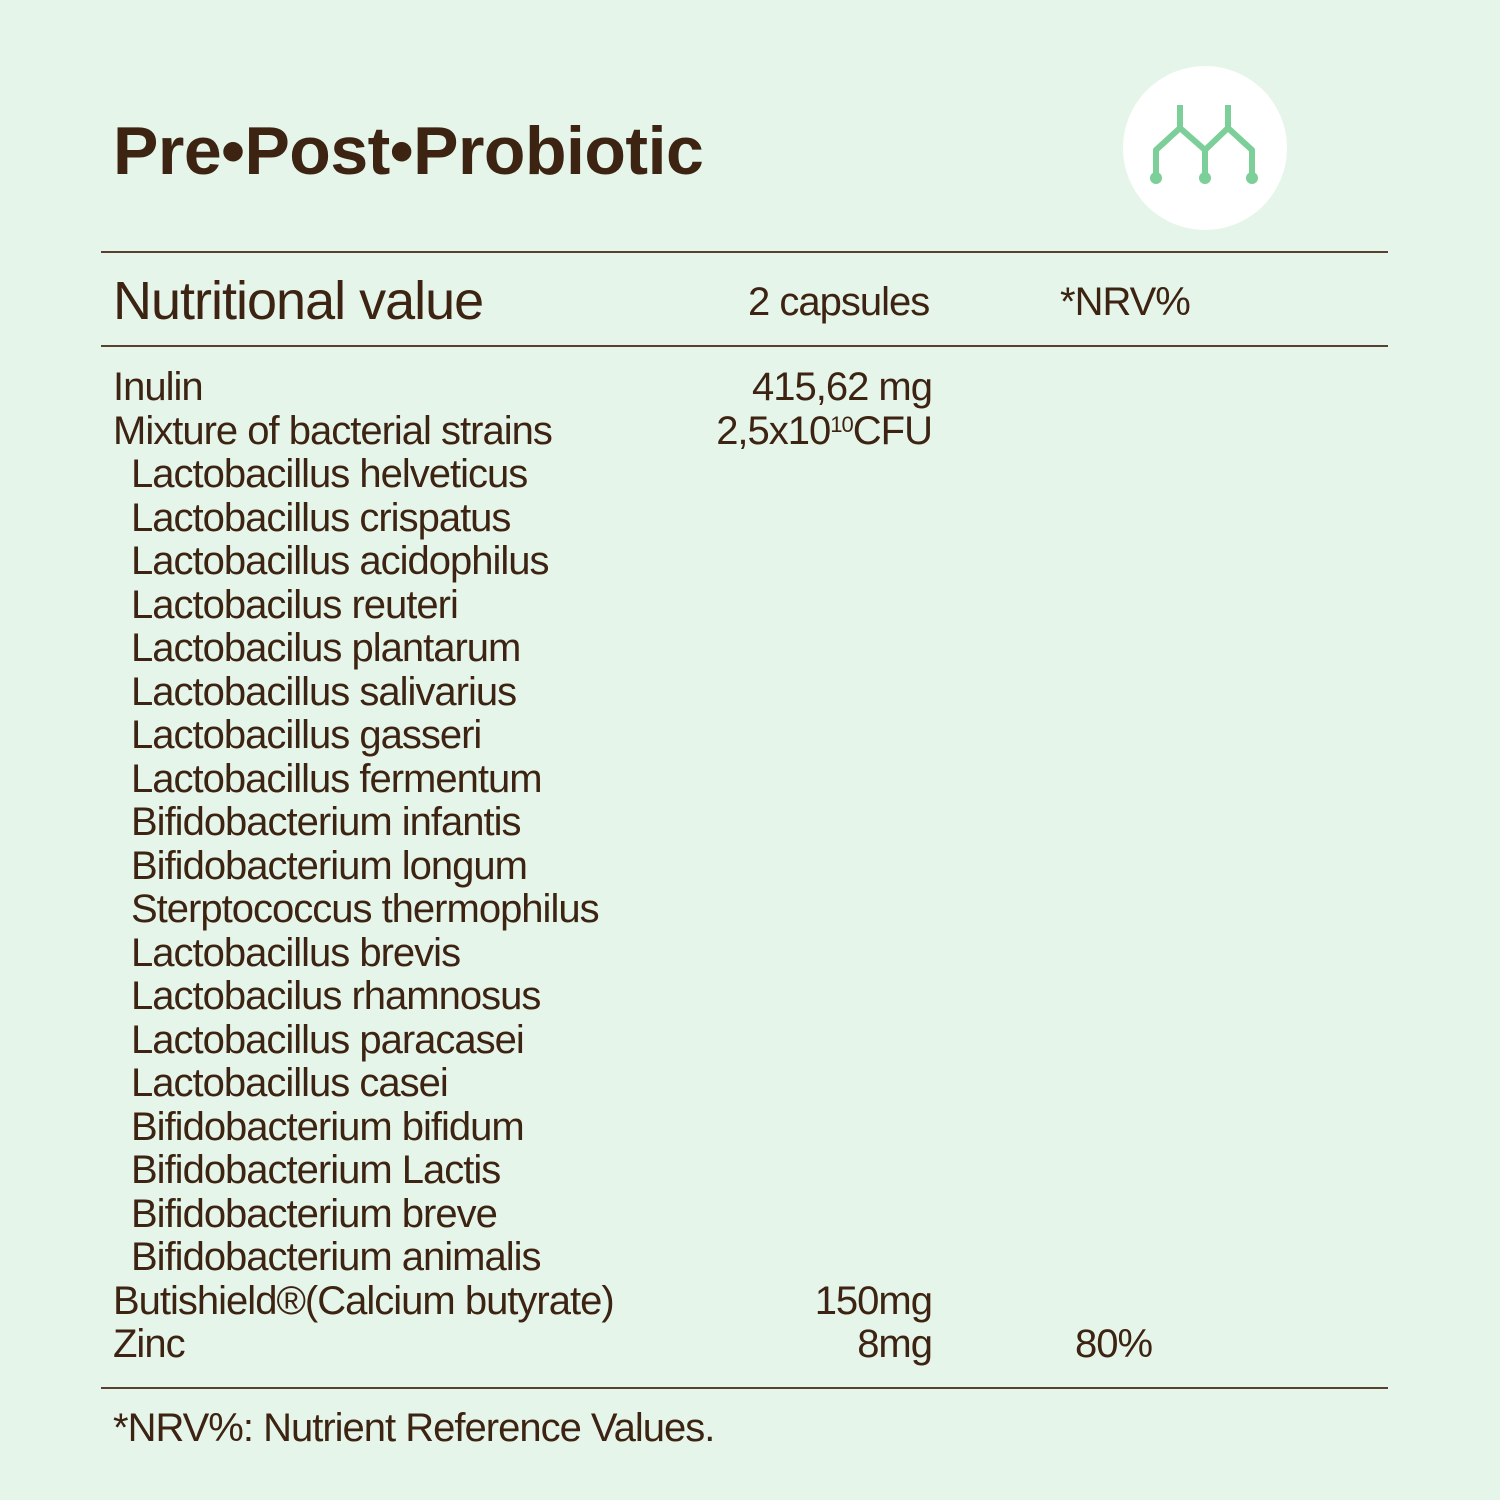  Describe the element at coordinates (713, 779) in the screenshot. I see `table-row: Lactobacillus fermentum` at that location.